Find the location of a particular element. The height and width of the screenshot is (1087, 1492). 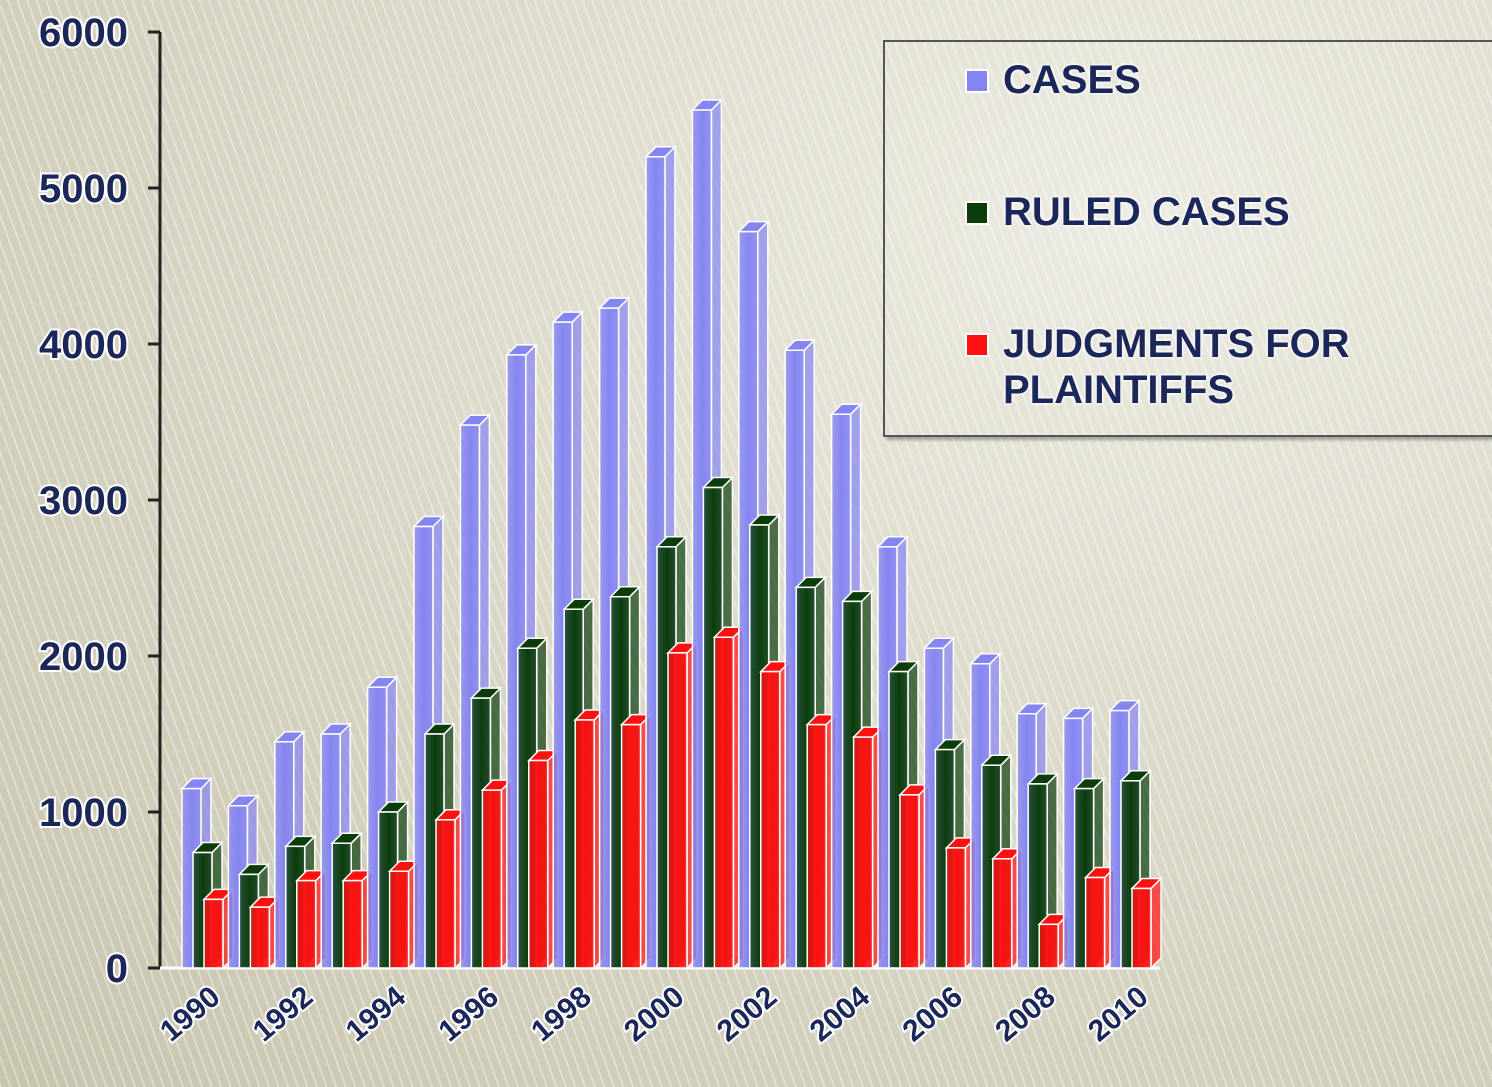

y-tick-label: 0 is located at coordinates (117, 969).